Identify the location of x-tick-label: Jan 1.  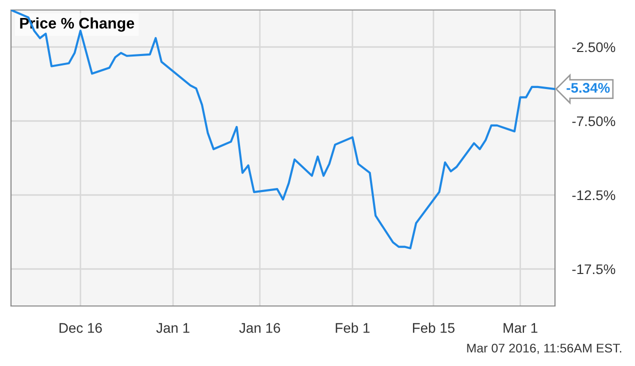
(173, 328).